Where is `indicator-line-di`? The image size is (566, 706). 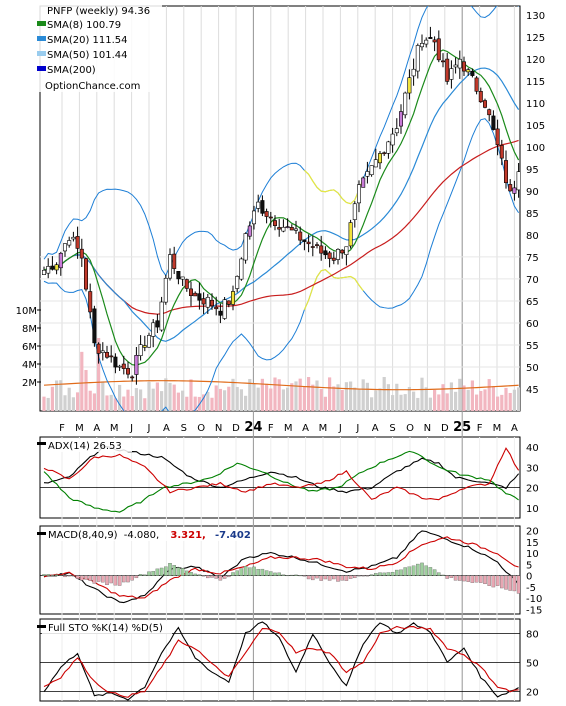 indicator-line-di is located at coordinates (281, 481).